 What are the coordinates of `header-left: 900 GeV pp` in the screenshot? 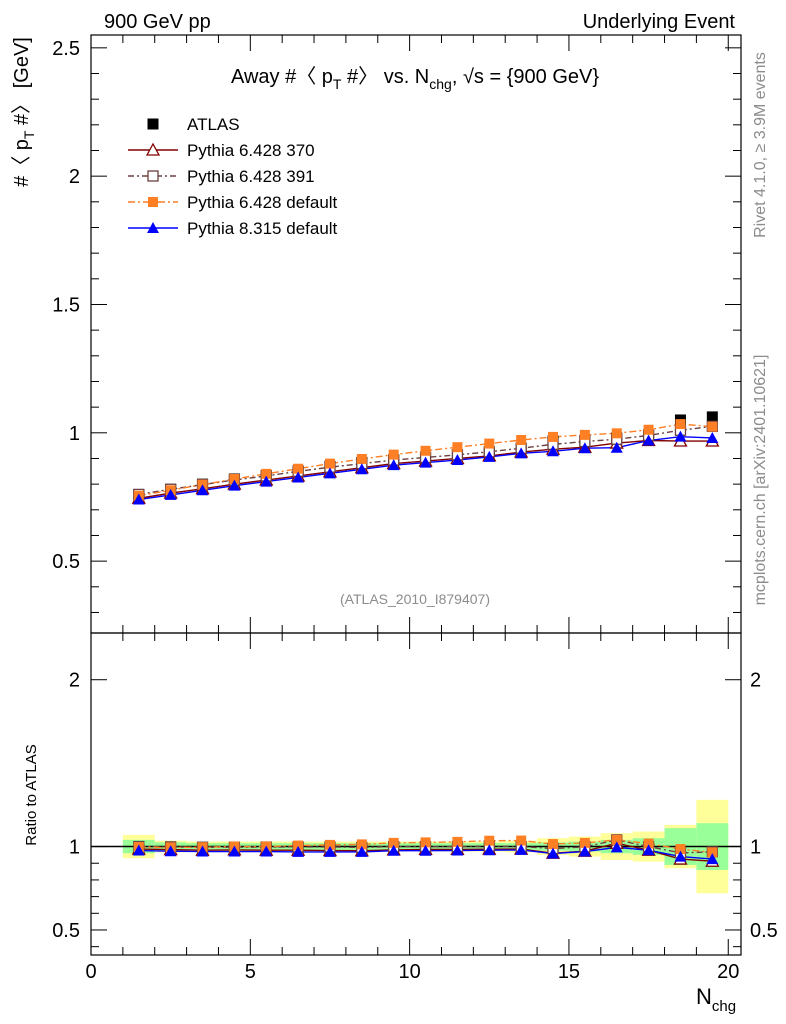 It's located at (157, 22).